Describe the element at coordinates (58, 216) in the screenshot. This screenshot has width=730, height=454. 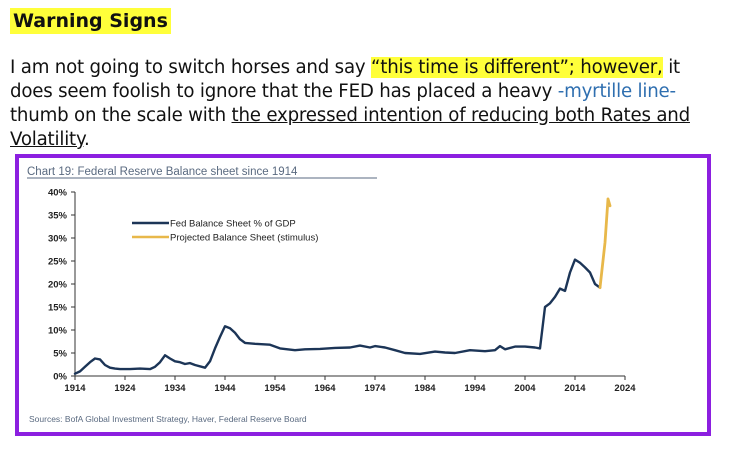
I see `y-tick-label: 35%` at that location.